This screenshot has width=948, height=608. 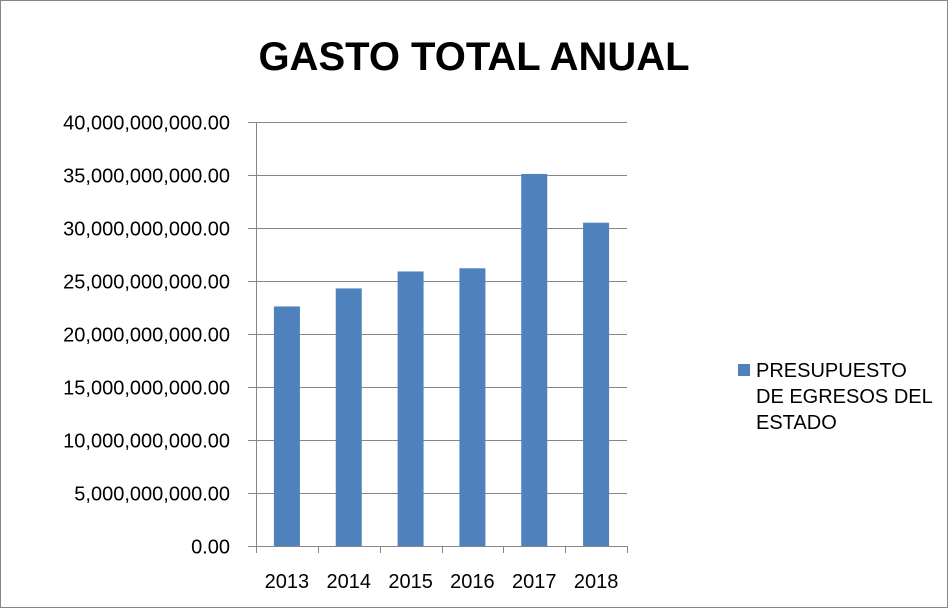 I want to click on x-tick-label: 2014, so click(x=349, y=582).